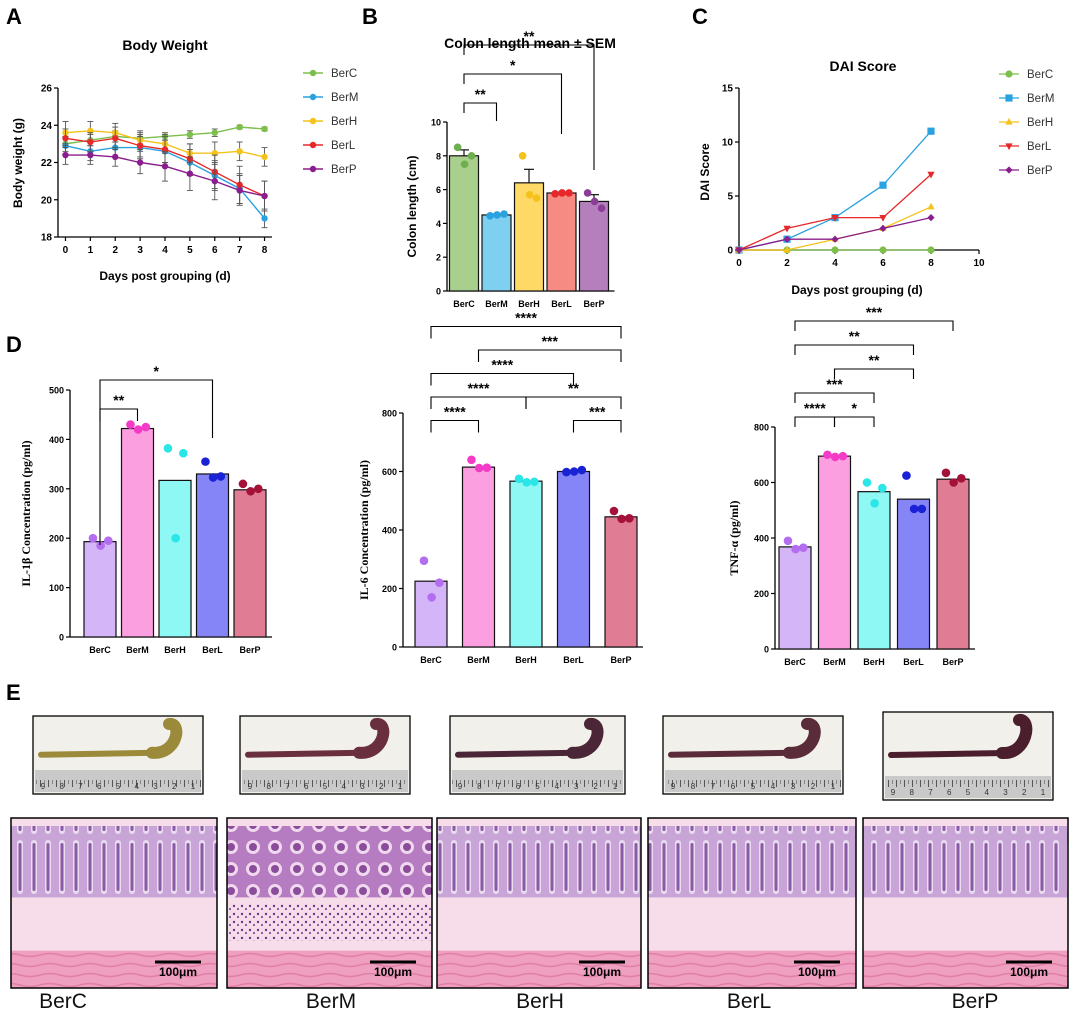  What do you see at coordinates (63, 1001) in the screenshot?
I see `group-caption-berc: BerC` at bounding box center [63, 1001].